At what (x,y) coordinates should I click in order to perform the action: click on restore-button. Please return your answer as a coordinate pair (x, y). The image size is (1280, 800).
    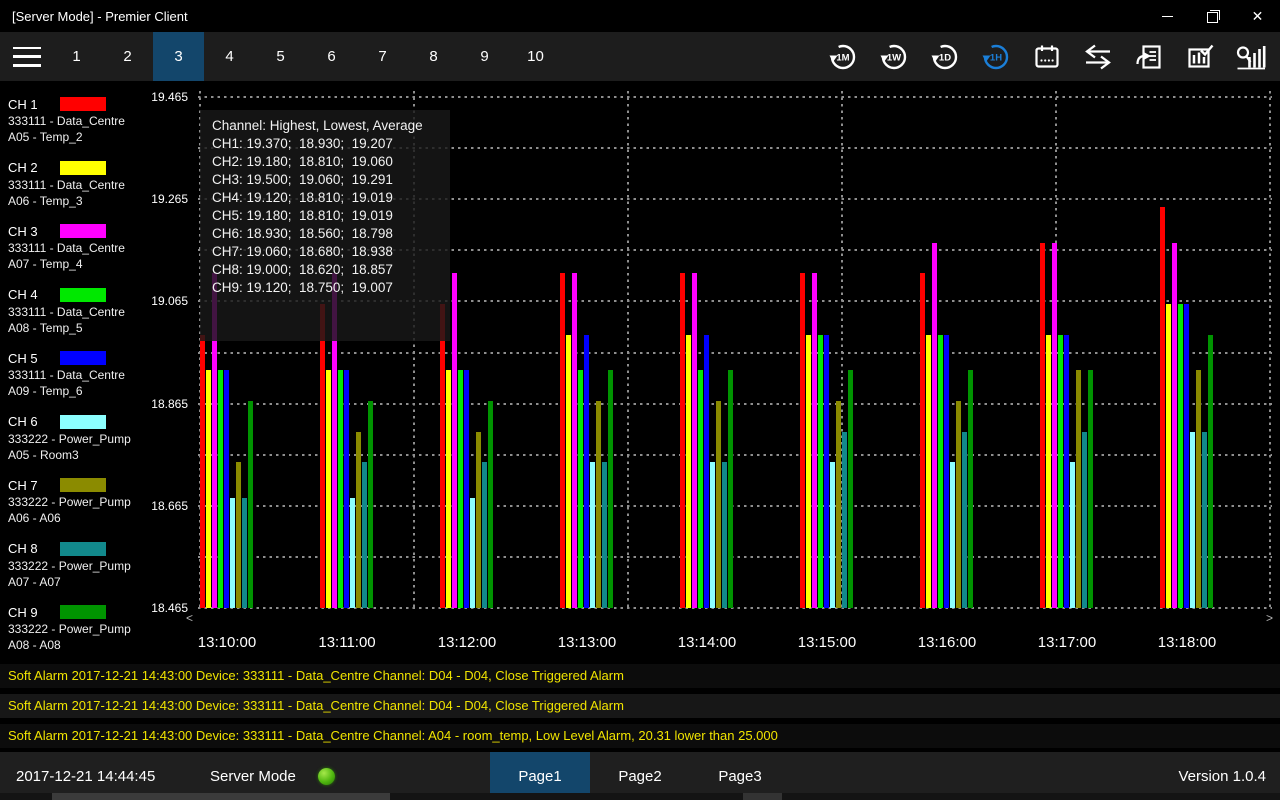
    Looking at the image, I should click on (1212, 16).